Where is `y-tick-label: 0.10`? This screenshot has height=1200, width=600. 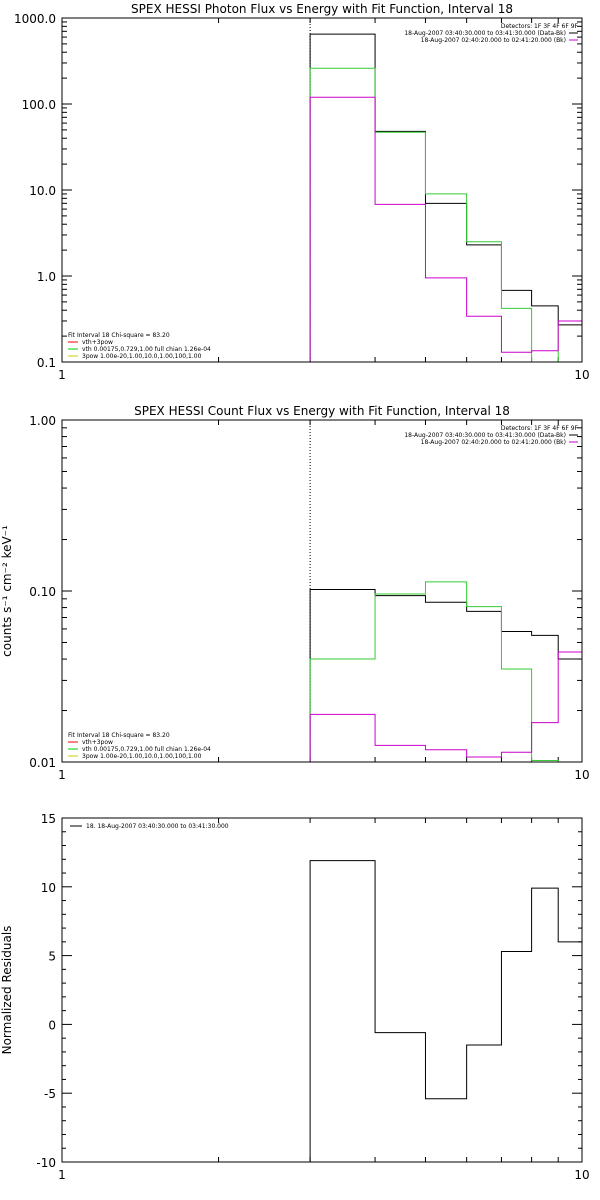
y-tick-label: 0.10 is located at coordinates (42, 592).